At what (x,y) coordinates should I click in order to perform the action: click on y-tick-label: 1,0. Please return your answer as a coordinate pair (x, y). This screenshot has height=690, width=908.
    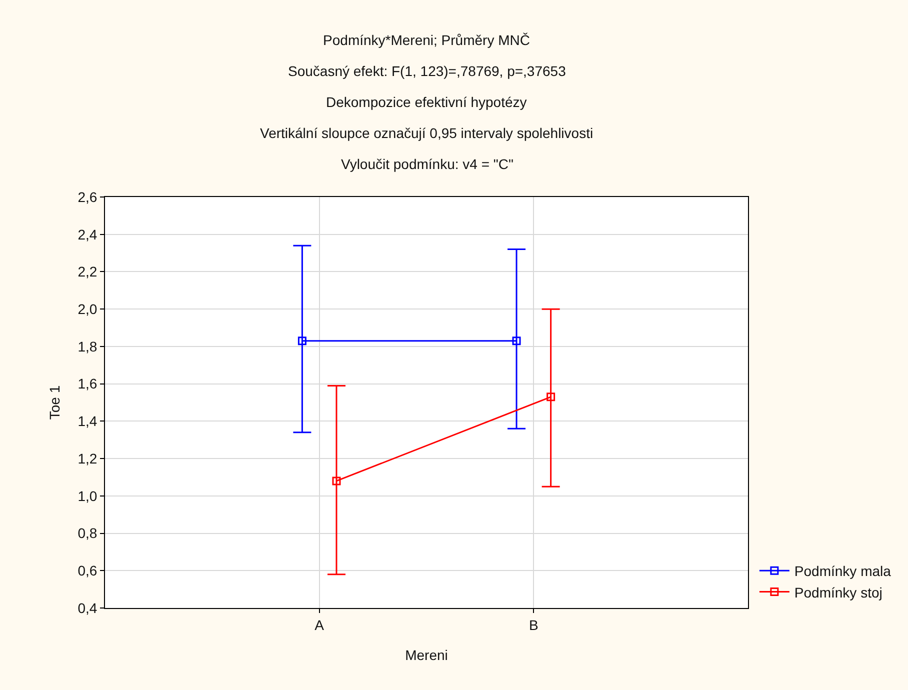
    Looking at the image, I should click on (88, 496).